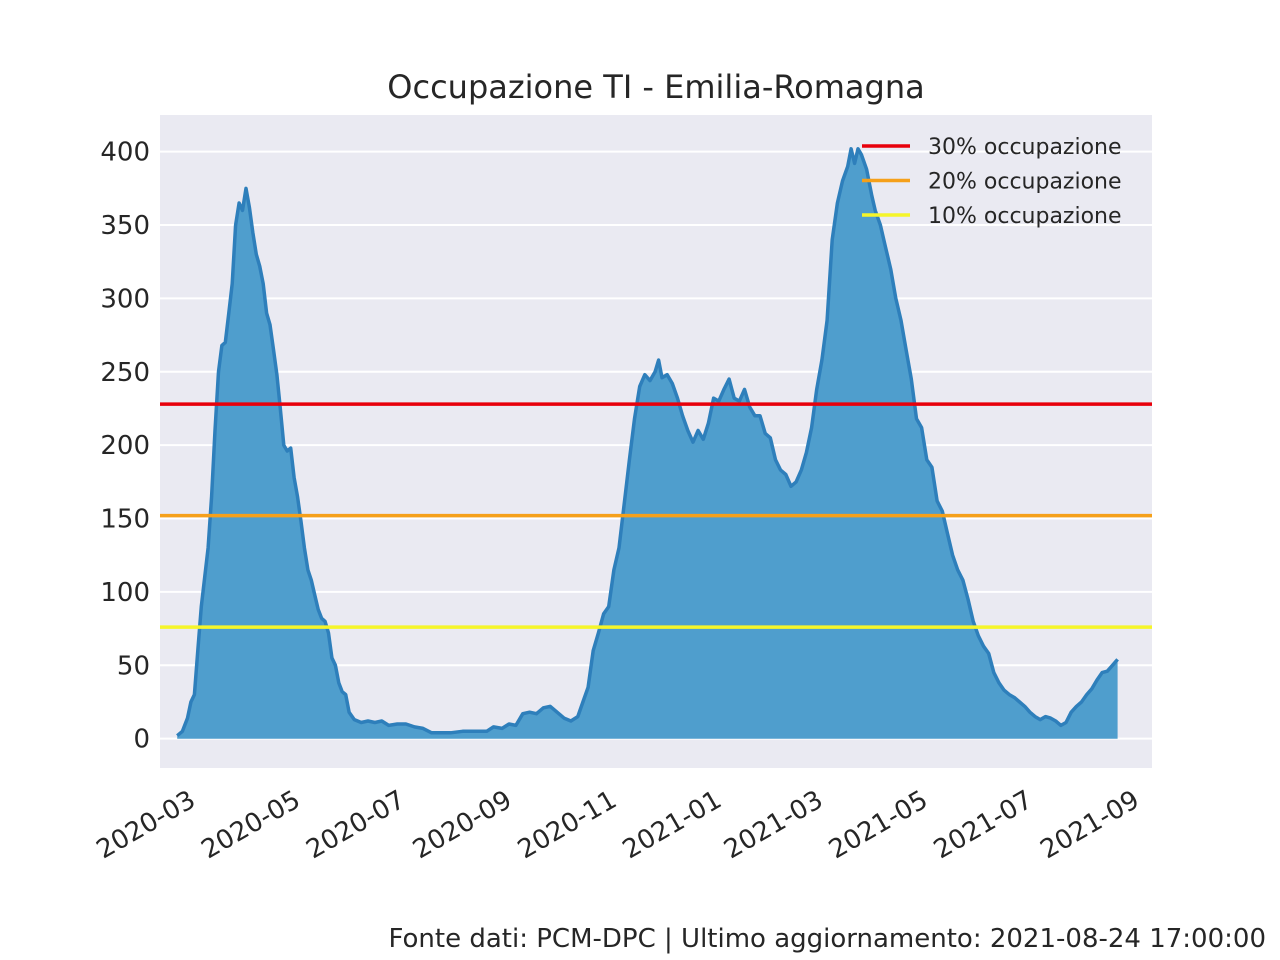  Describe the element at coordinates (672, 825) in the screenshot. I see `x-tick-label: 2021-01` at that location.